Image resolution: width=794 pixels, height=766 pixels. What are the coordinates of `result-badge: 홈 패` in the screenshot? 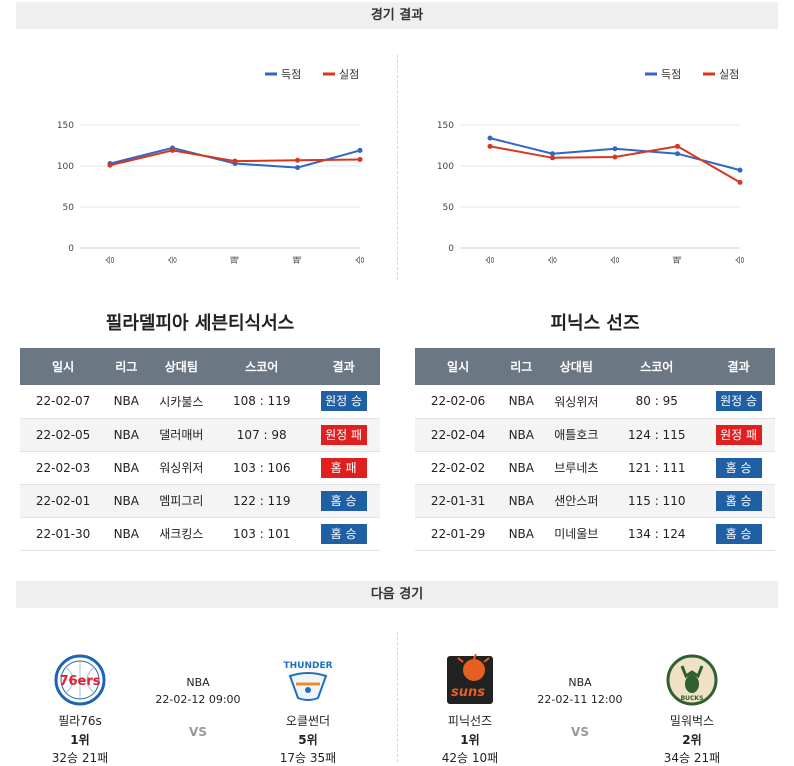 It's located at (343, 467).